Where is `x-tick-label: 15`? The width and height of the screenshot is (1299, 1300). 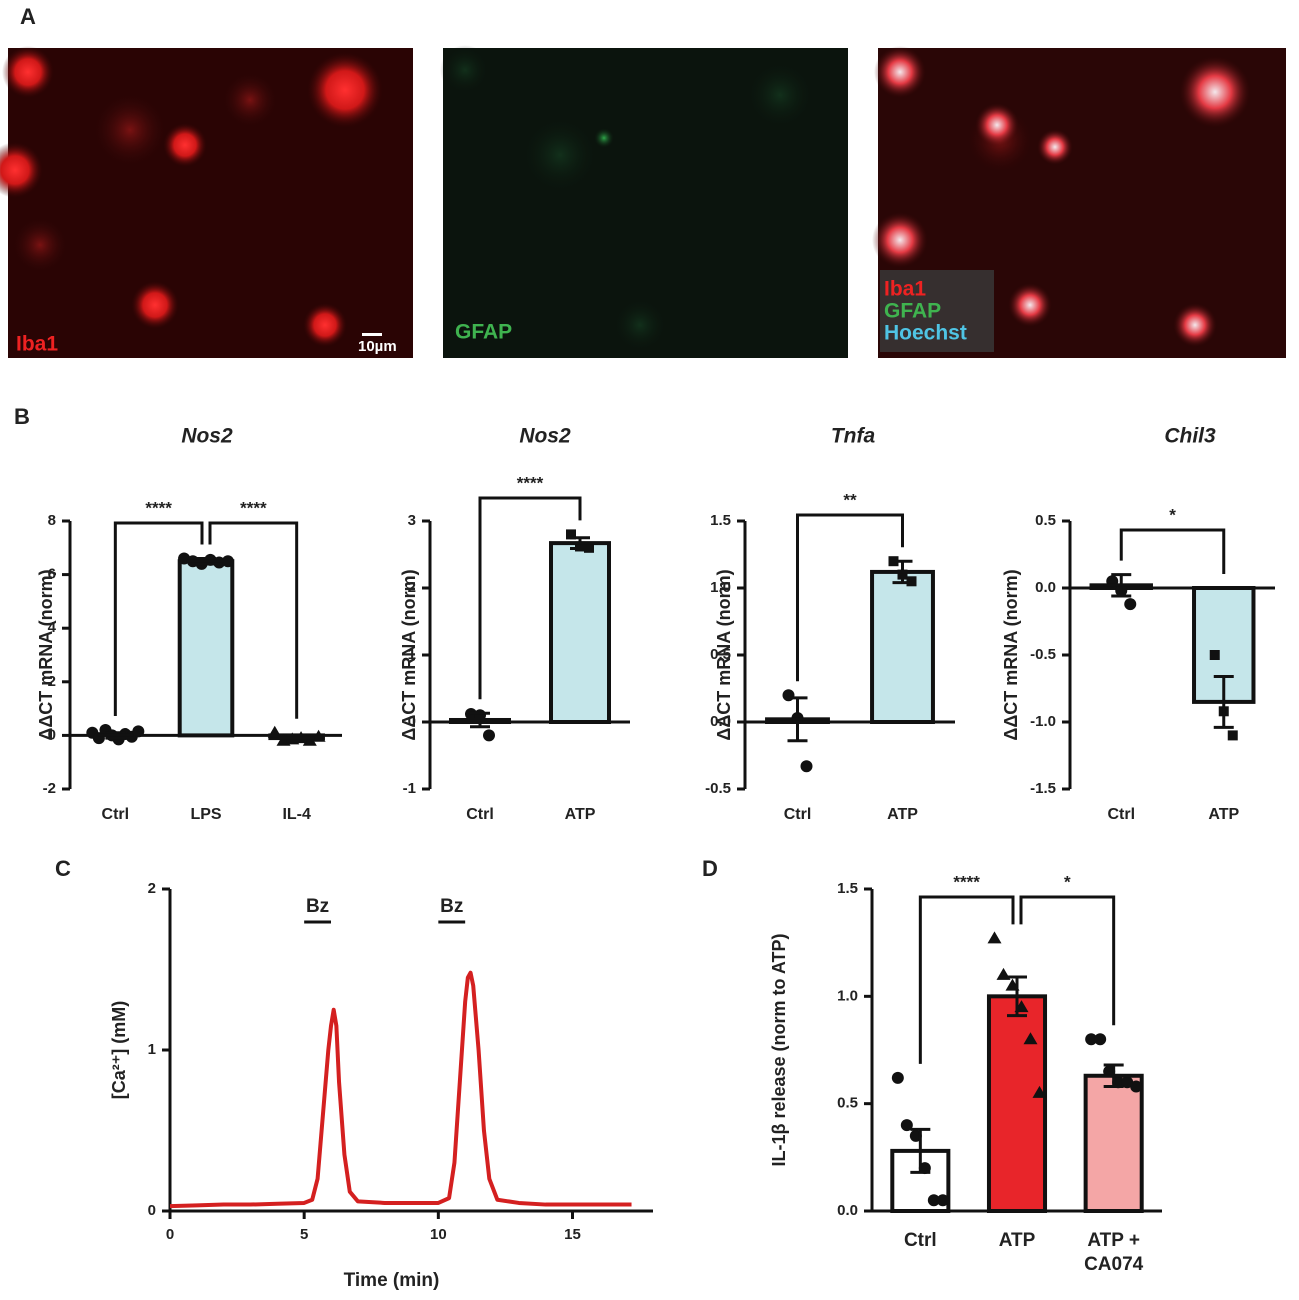
x-tick-label: 15 is located at coordinates (572, 1234).